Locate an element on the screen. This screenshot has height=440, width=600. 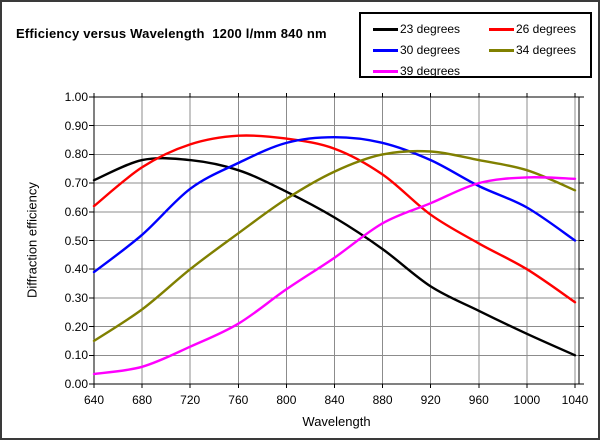
y-tick-label: 0.20 is located at coordinates (76, 326).